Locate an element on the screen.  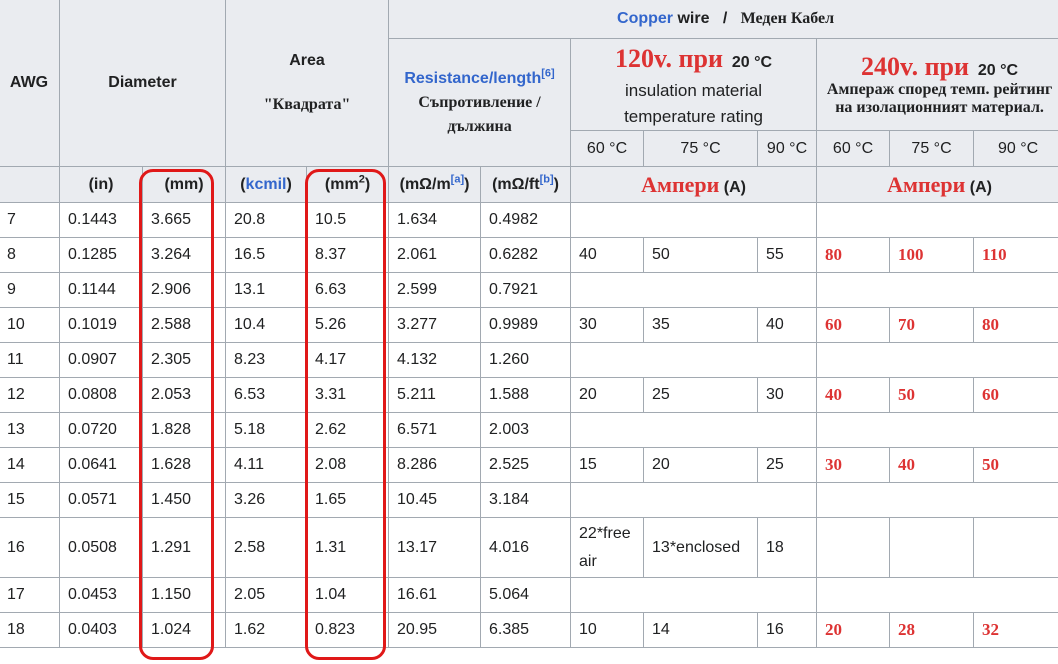
cell-mm: 3.264 is located at coordinates (184, 255).